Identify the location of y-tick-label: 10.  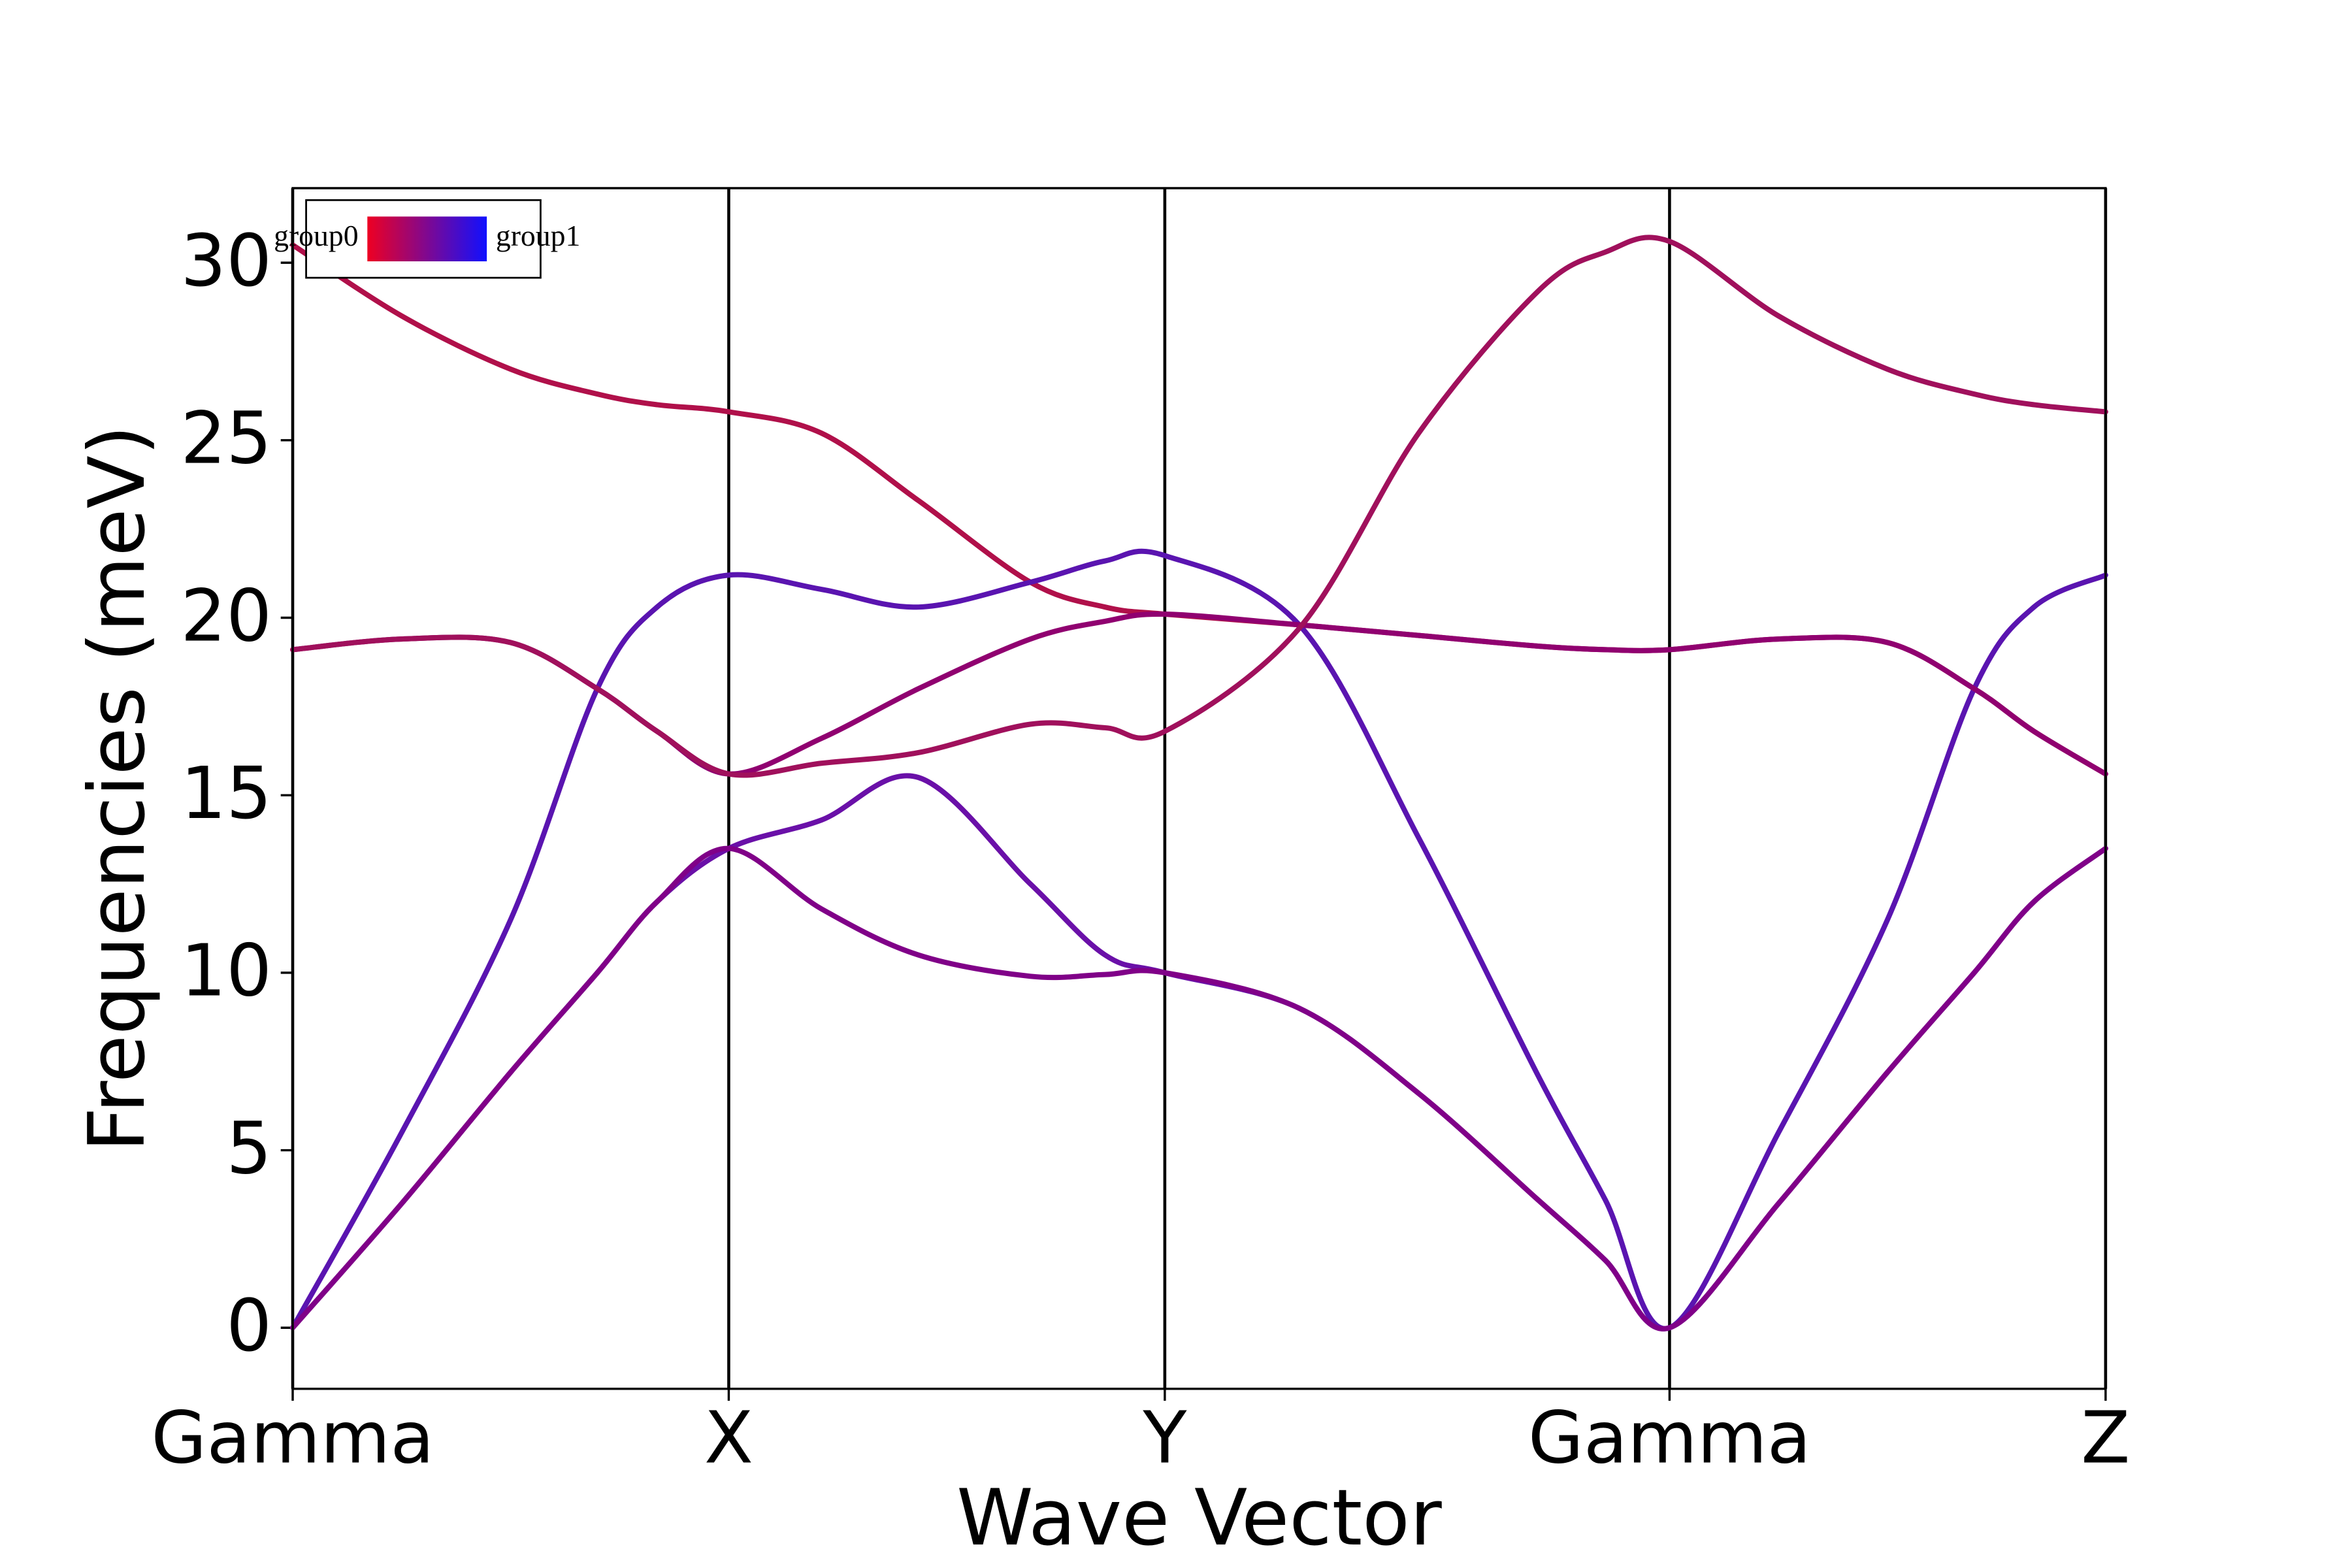
(226, 971).